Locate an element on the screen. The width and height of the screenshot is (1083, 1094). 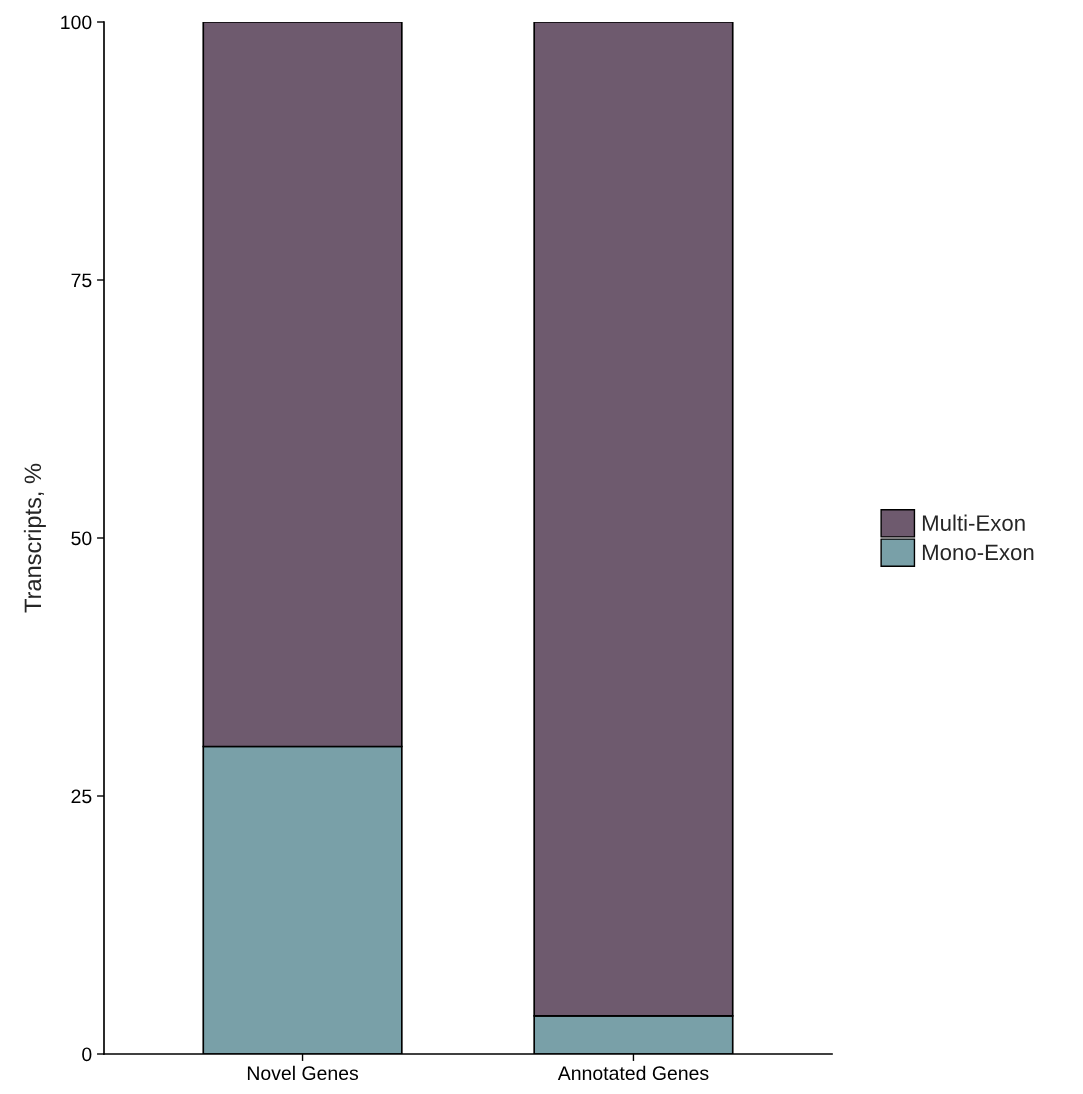
y-tick-label: 75 is located at coordinates (81, 280).